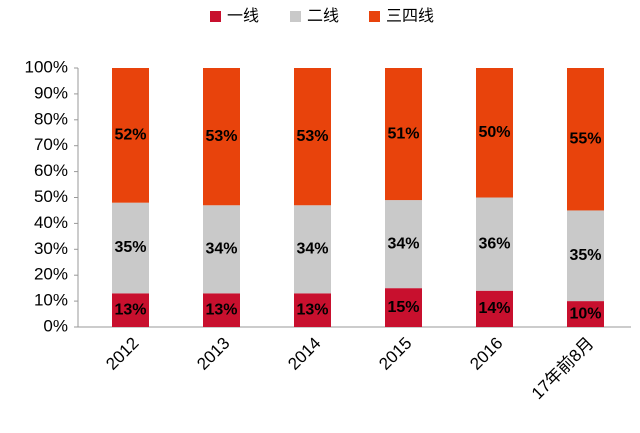 The height and width of the screenshot is (433, 640). What do you see at coordinates (46, 66) in the screenshot?
I see `y-tick-label: 100%` at bounding box center [46, 66].